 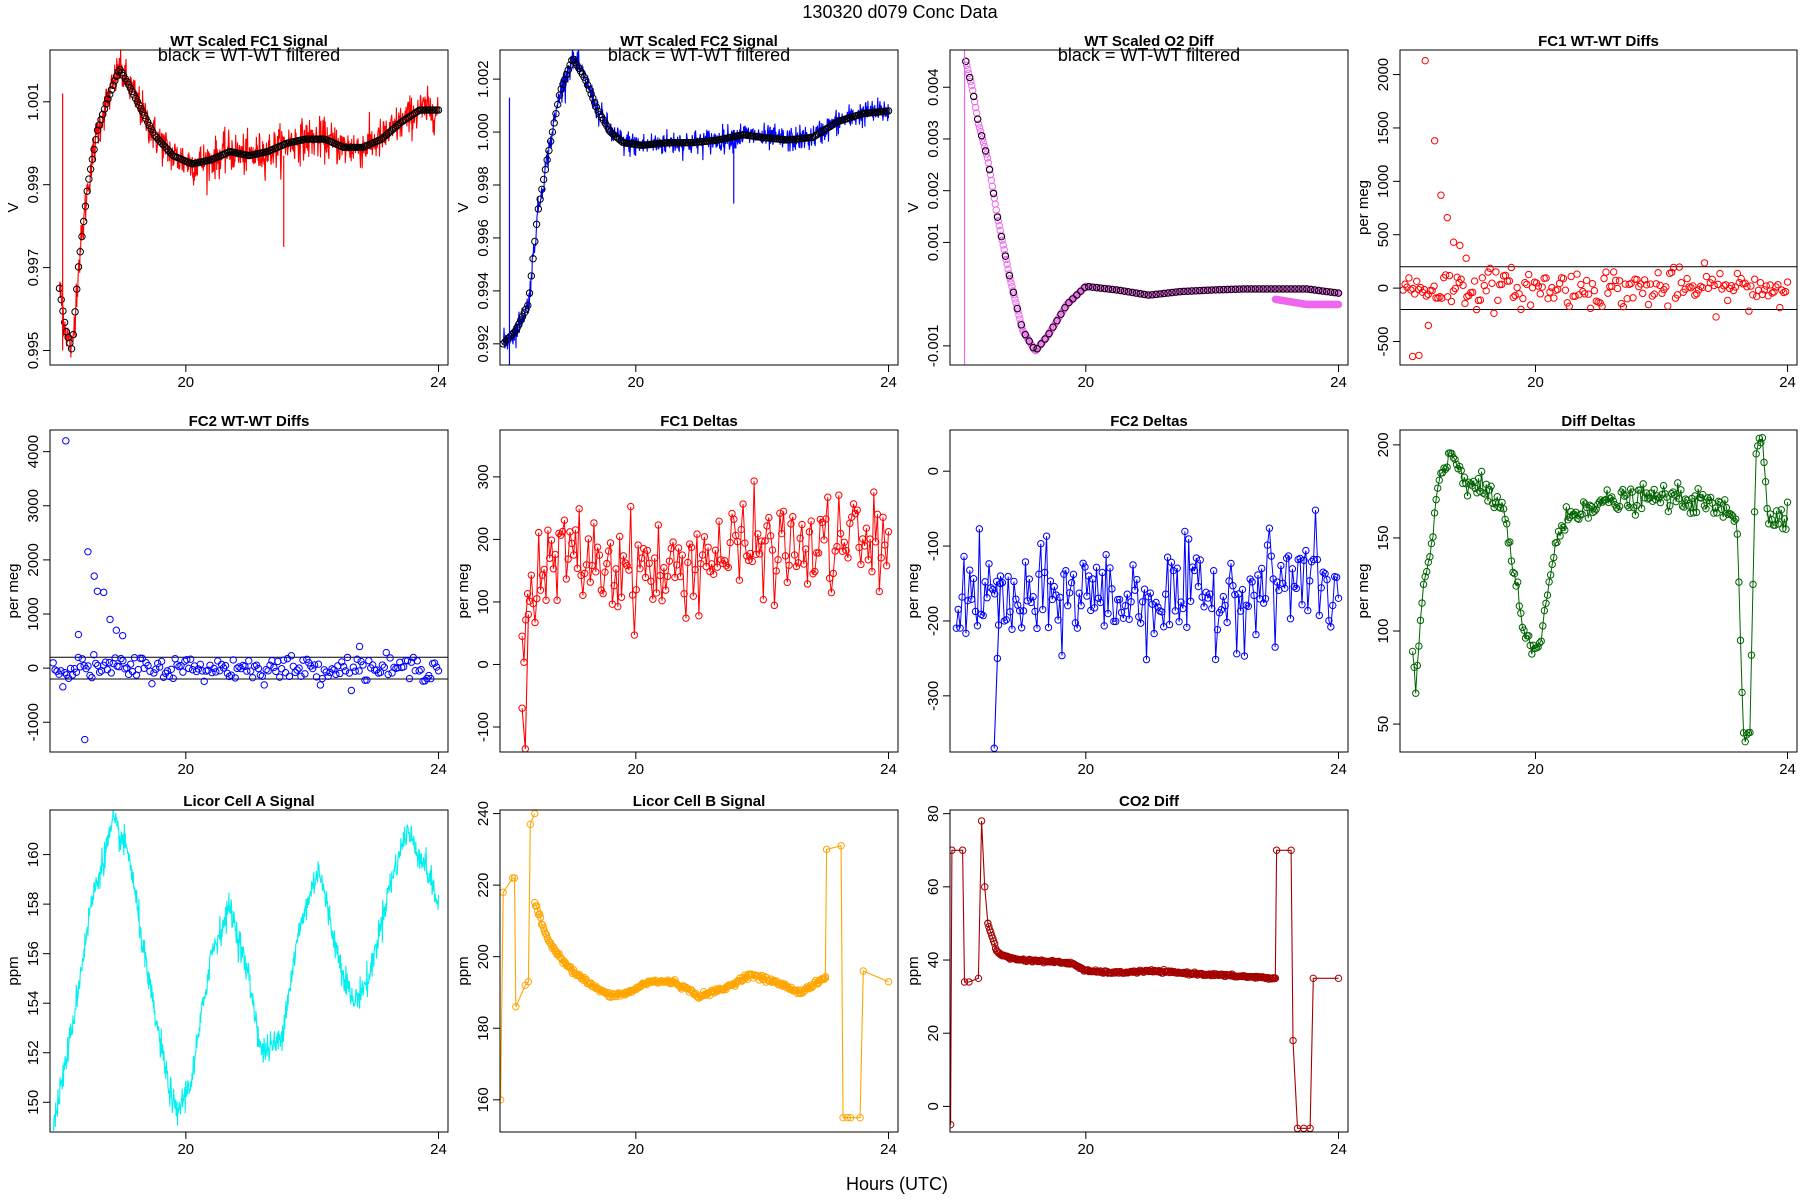 What do you see at coordinates (33, 185) in the screenshot?
I see `y-tick-label: 0.999` at bounding box center [33, 185].